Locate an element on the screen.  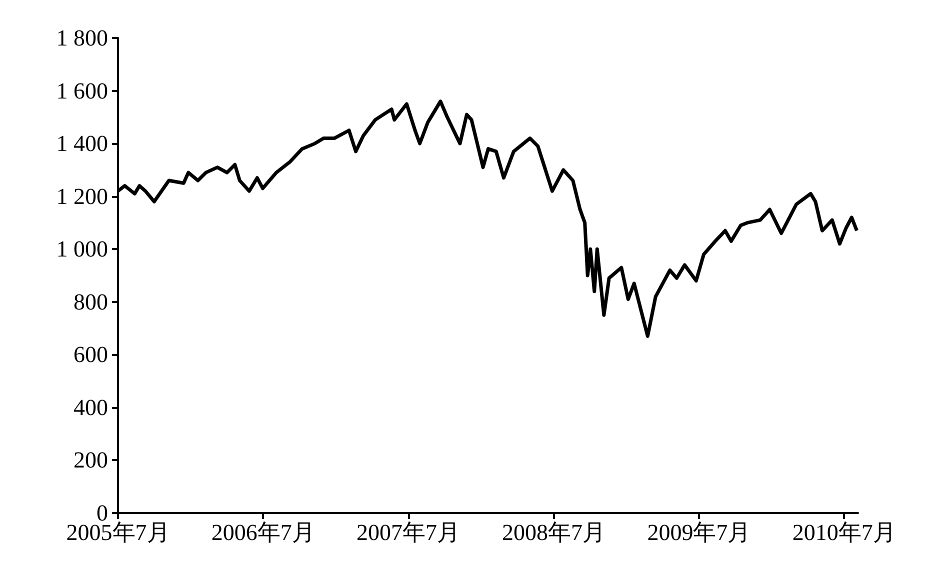
y-tick-label: 1 800 is located at coordinates (82, 38).